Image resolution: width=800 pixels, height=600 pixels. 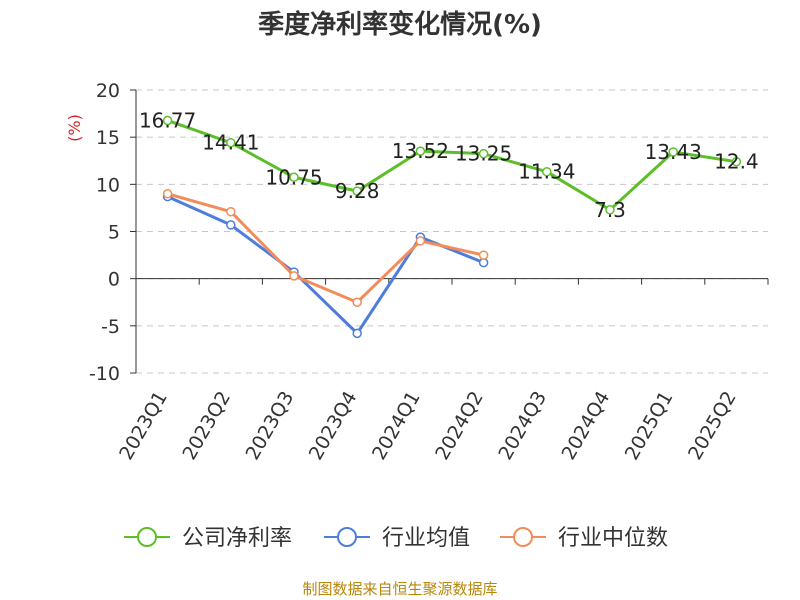 I want to click on legend-label: 行业均值, so click(x=426, y=538).